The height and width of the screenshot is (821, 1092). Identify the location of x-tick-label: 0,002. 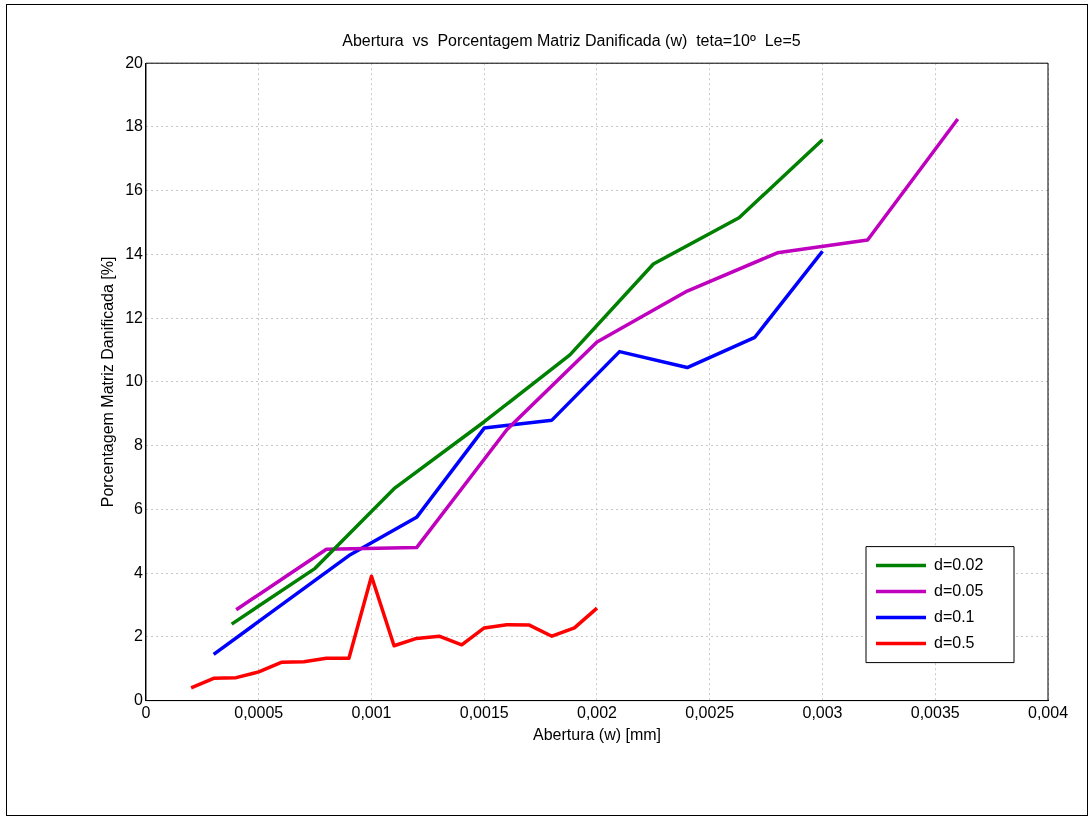
(597, 712).